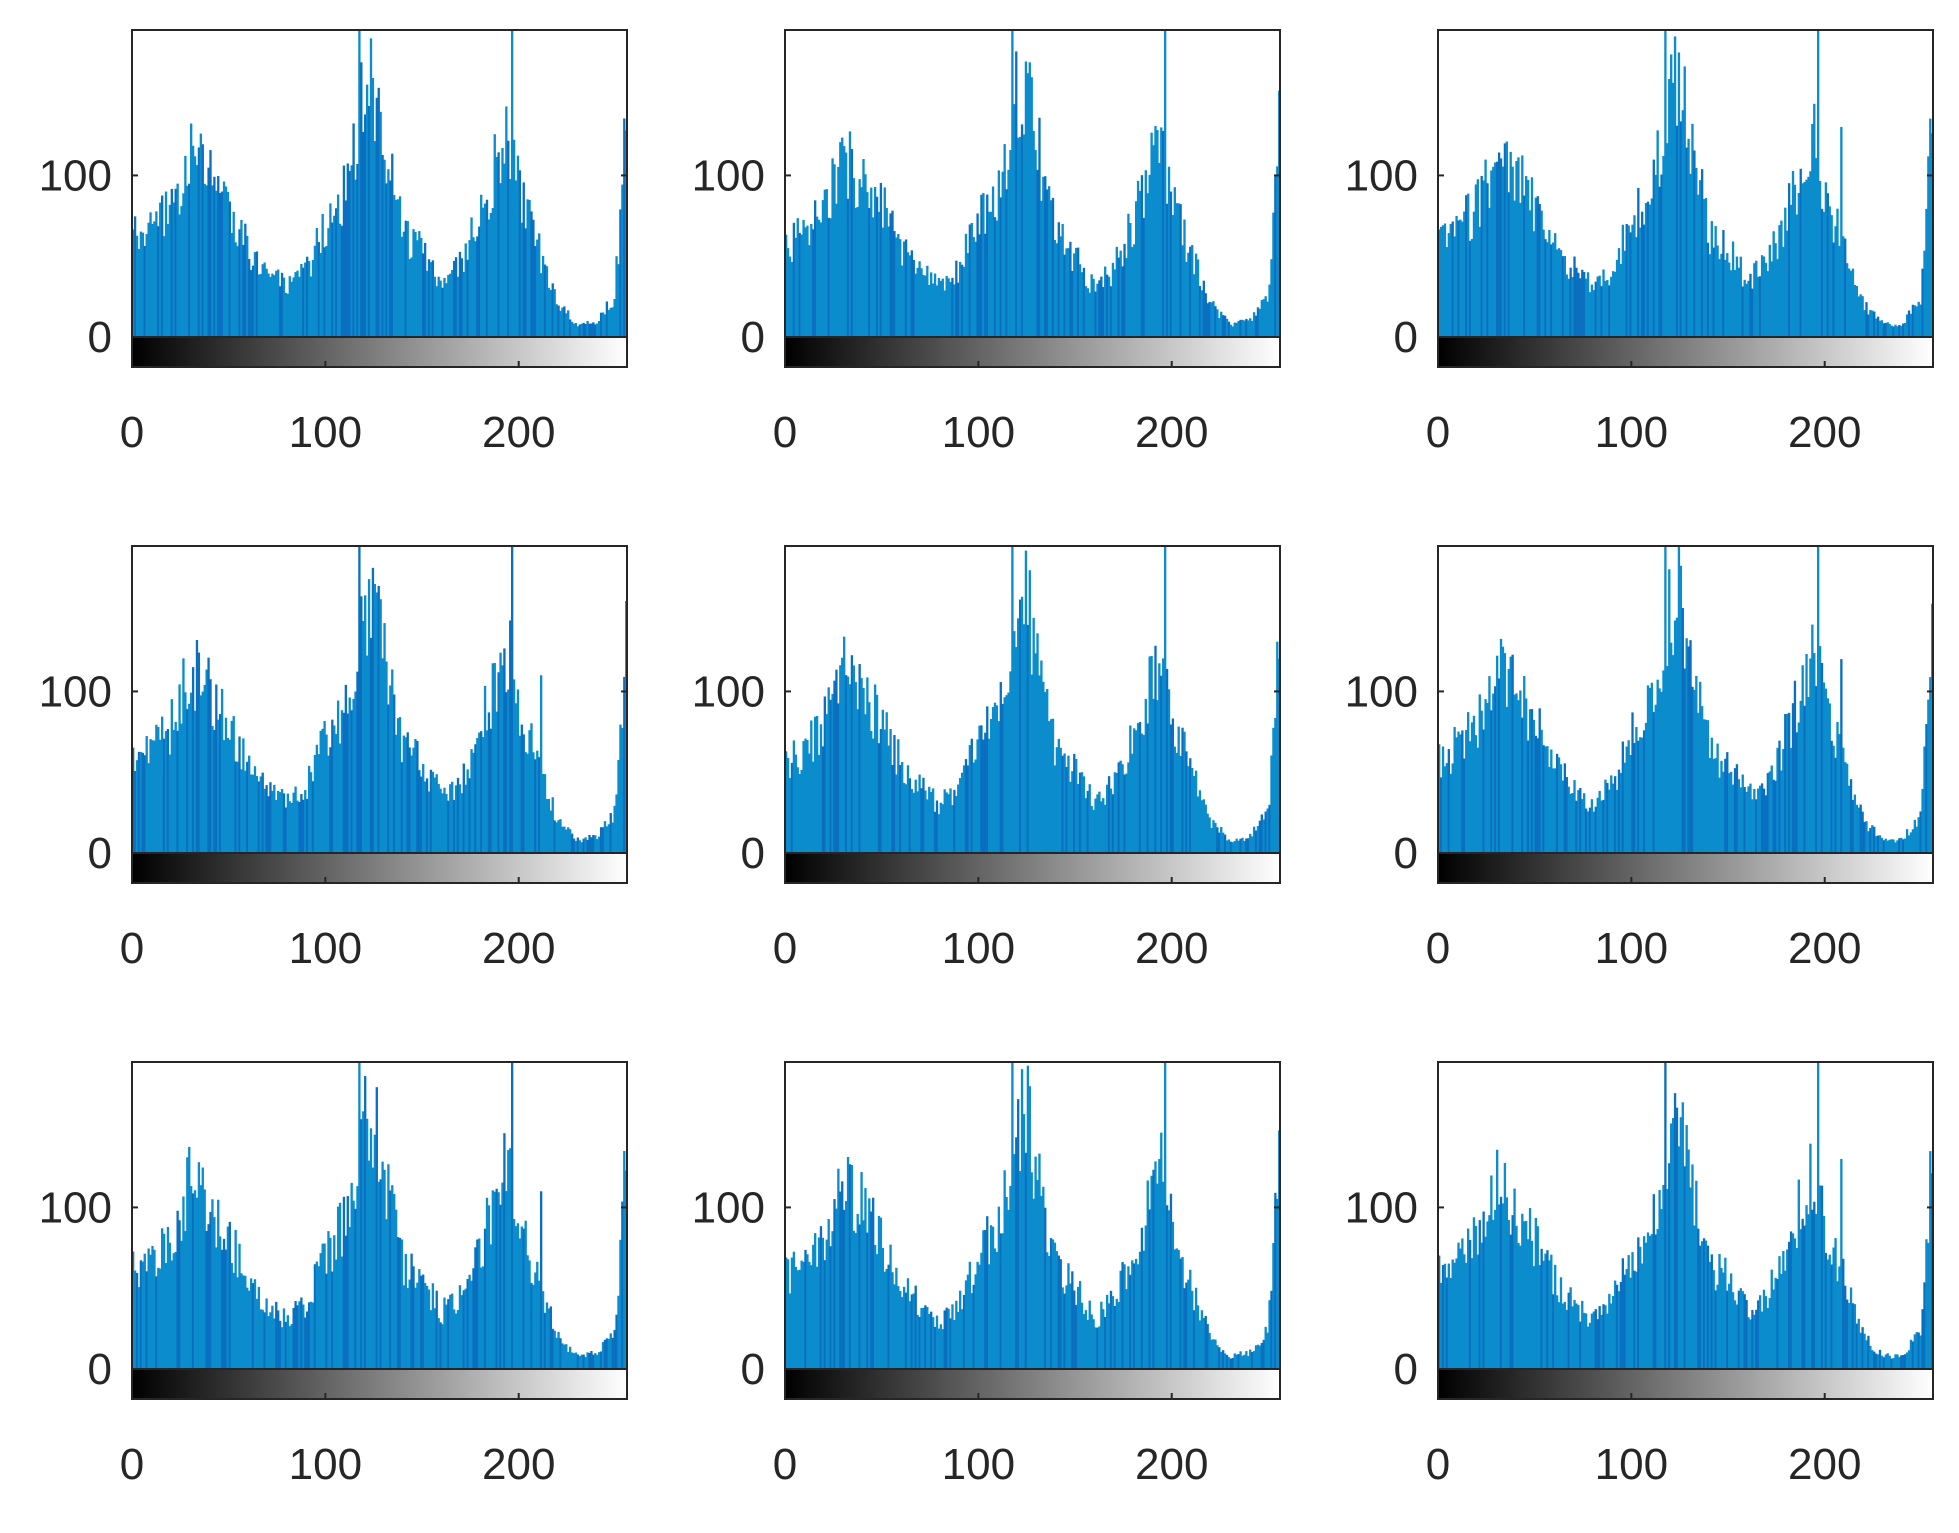 The width and height of the screenshot is (1959, 1533). What do you see at coordinates (1438, 432) in the screenshot?
I see `x-tick-label: 0` at bounding box center [1438, 432].